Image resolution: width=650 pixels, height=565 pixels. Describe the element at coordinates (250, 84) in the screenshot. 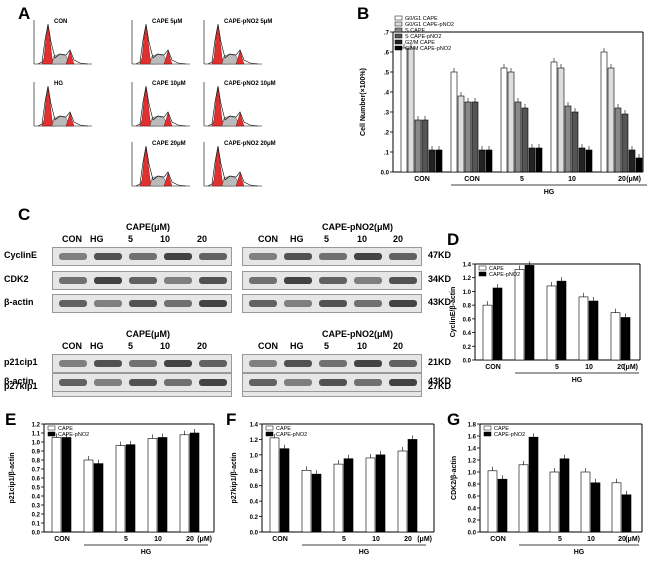

I see `flow-title: CAPE-pNO2 10μM` at that location.